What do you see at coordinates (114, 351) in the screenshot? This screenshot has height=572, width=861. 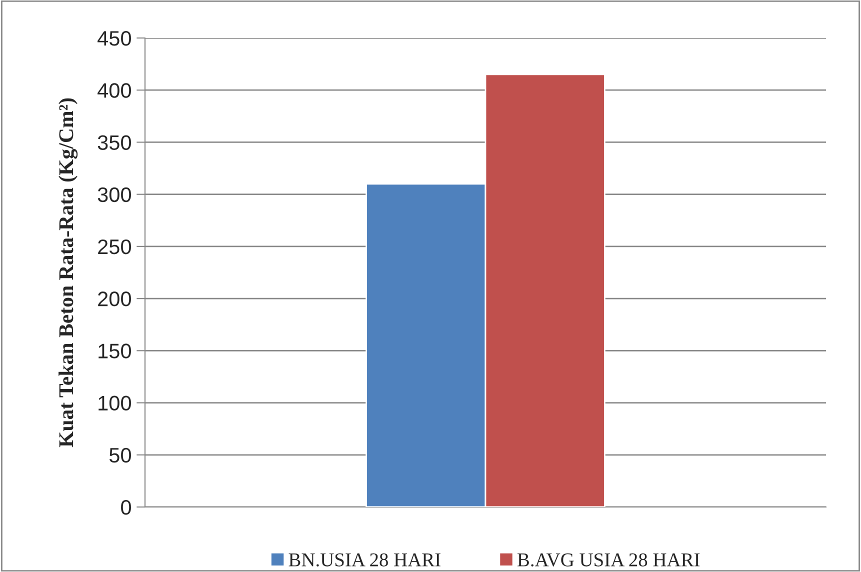 I see `y-tick-label: 150` at bounding box center [114, 351].